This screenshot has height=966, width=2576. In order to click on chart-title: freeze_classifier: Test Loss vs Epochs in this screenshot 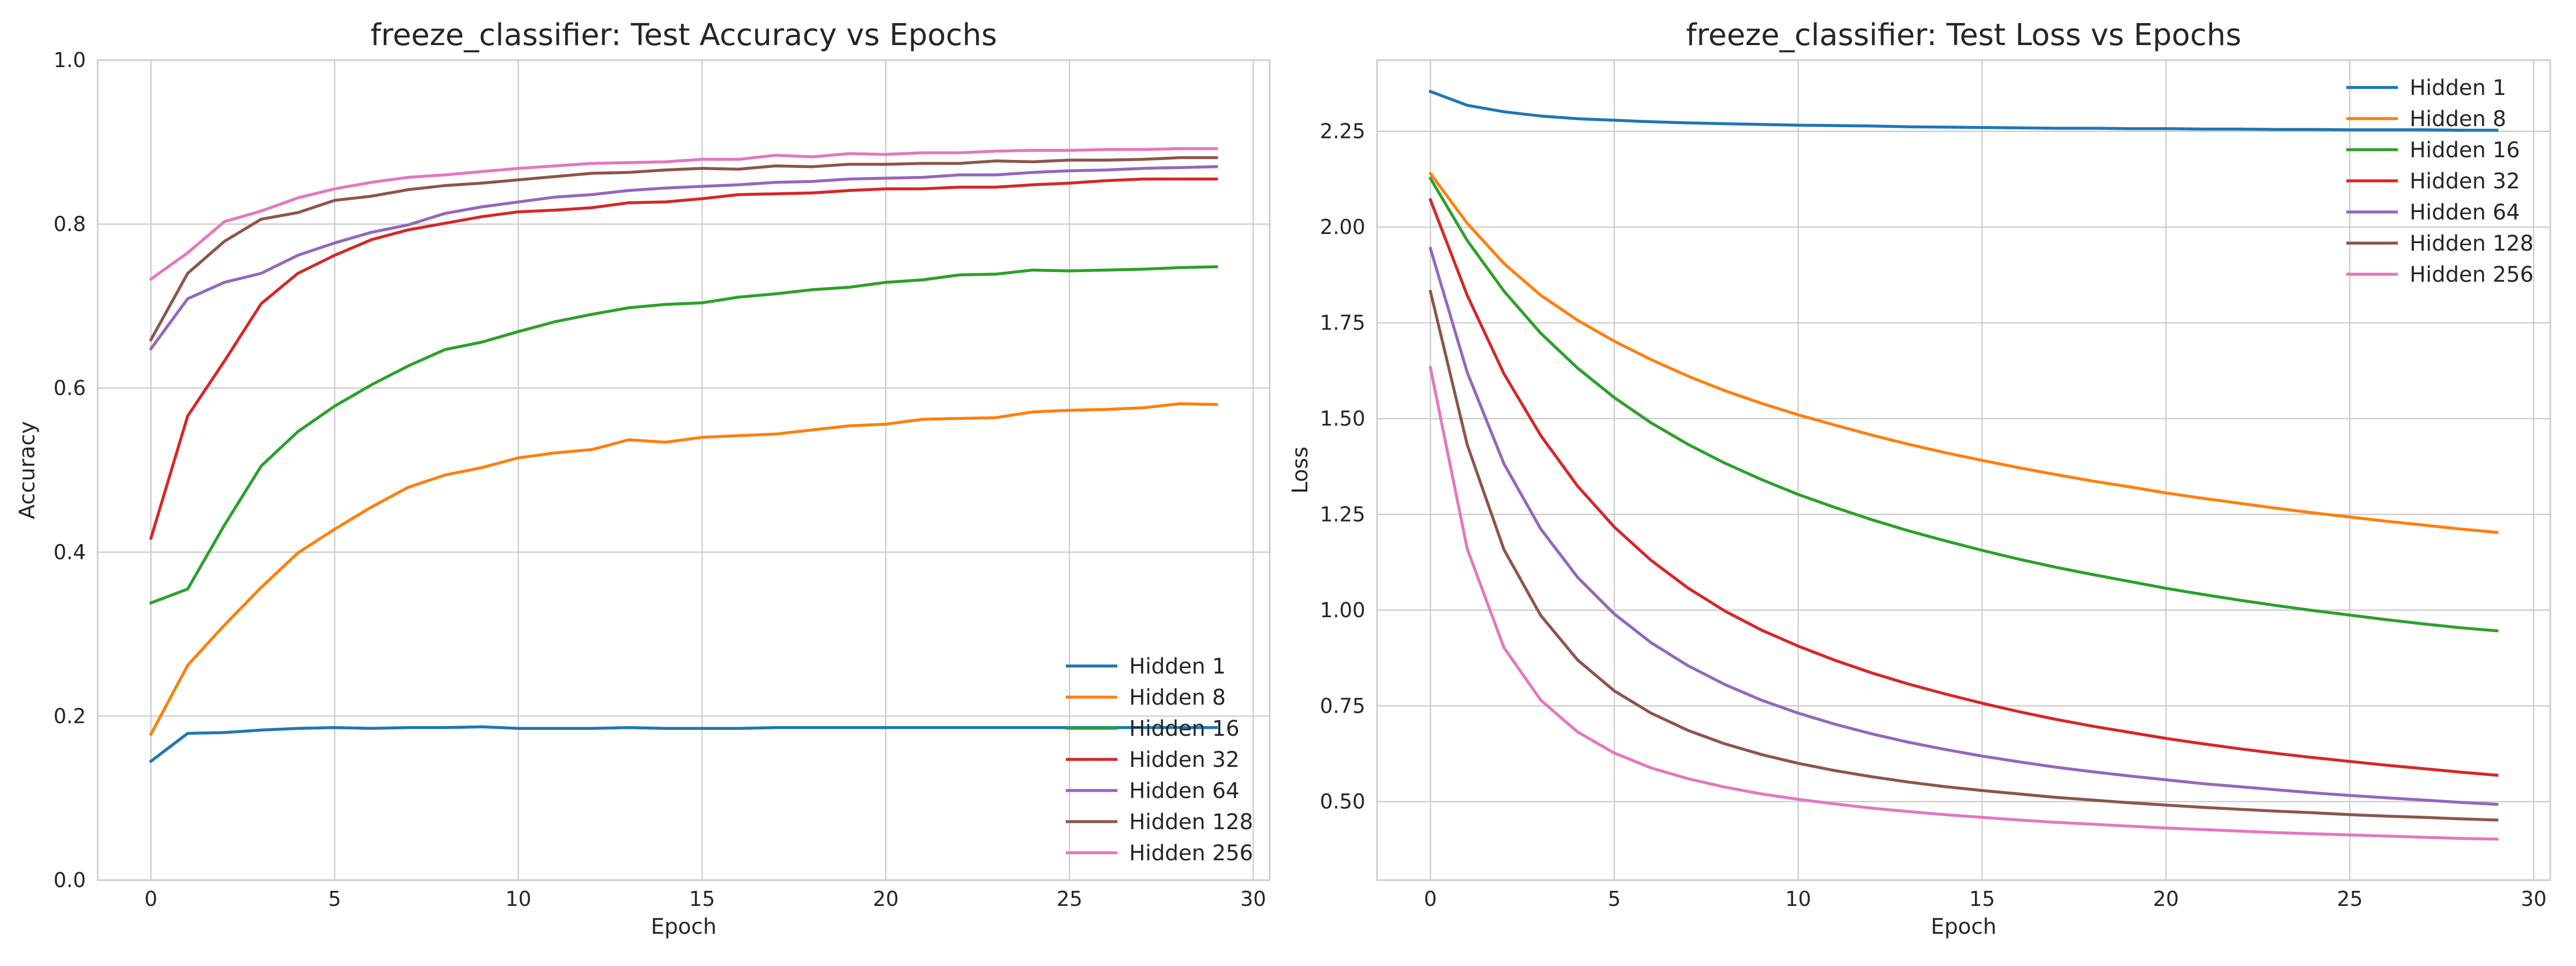, I will do `click(1964, 35)`.